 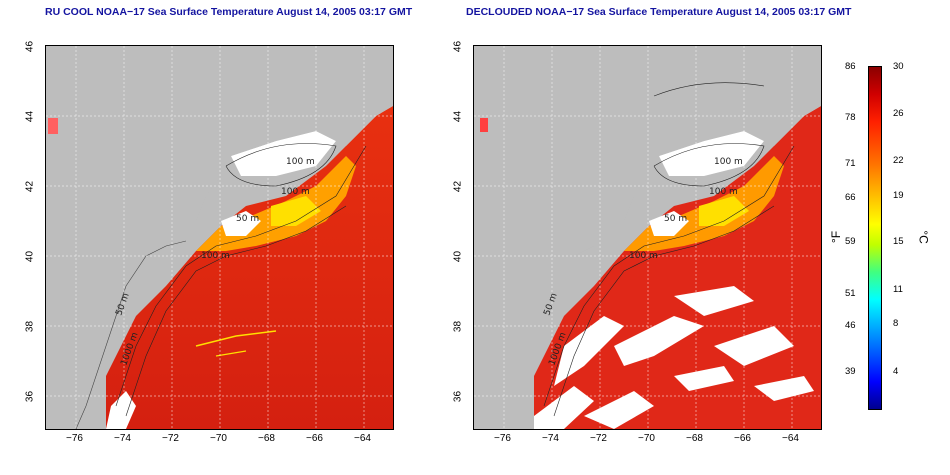 What do you see at coordinates (898, 289) in the screenshot?
I see `c-tick: 11` at bounding box center [898, 289].